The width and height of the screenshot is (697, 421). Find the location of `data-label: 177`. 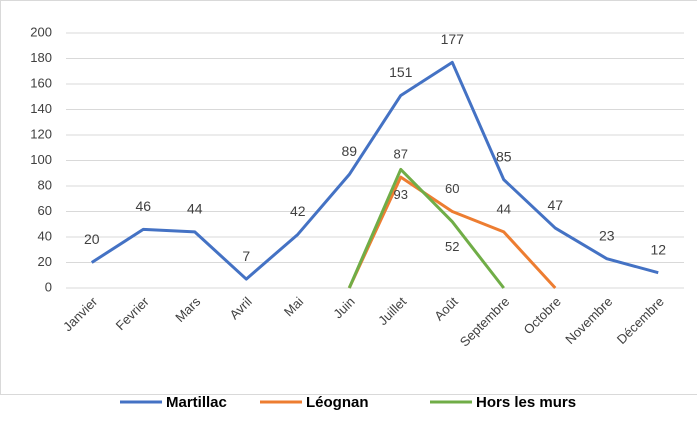

data-label: 177 is located at coordinates (453, 39).